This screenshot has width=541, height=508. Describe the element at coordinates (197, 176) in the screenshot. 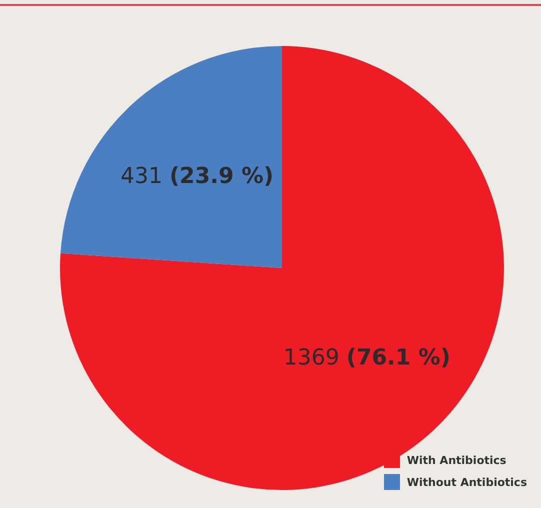

I see `data-label: 431 (23.9 %)` at that location.